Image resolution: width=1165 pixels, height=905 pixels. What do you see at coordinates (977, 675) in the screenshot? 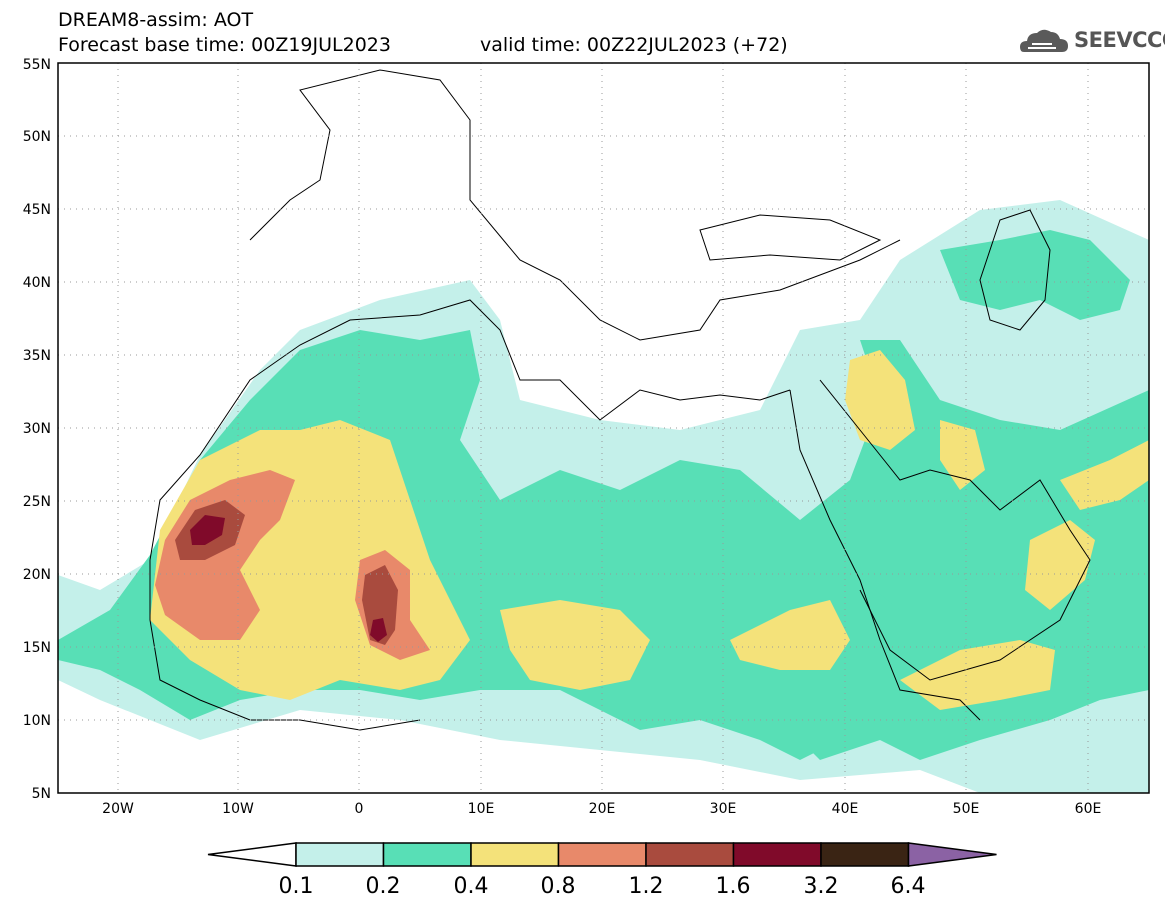
I see `aot-contour-0.4-yemen` at bounding box center [977, 675].